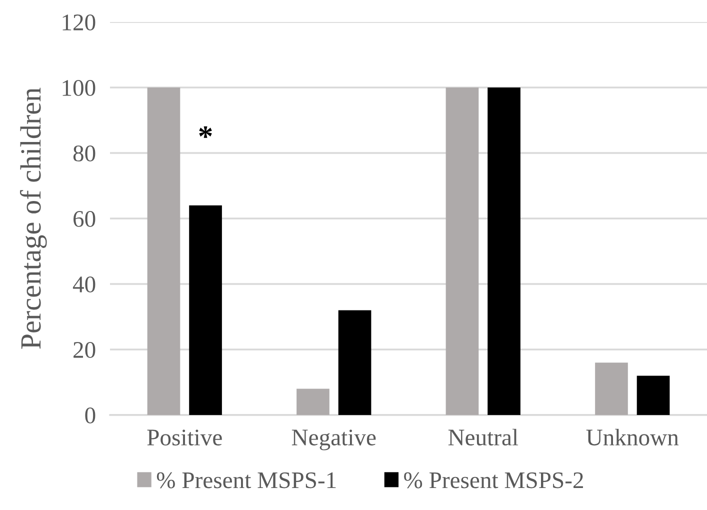  Describe the element at coordinates (493, 480) in the screenshot. I see `legend-label: % Present MSPS-2` at that location.